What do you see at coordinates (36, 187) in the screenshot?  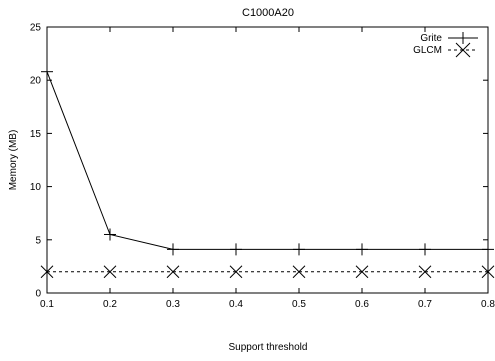 I see `y-tick-label: 10` at bounding box center [36, 187].